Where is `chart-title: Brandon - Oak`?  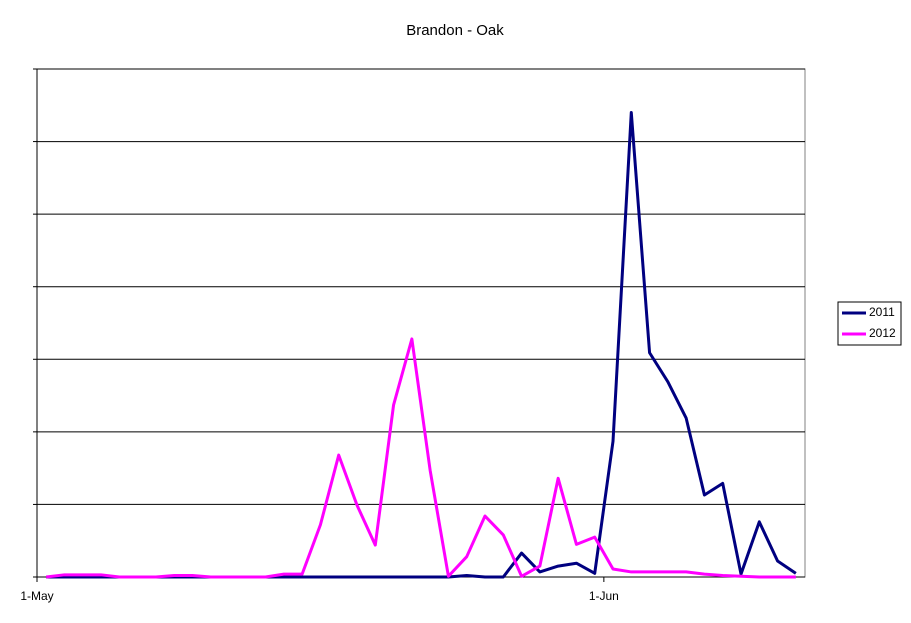
chart-title: Brandon - Oak is located at coordinates (455, 30).